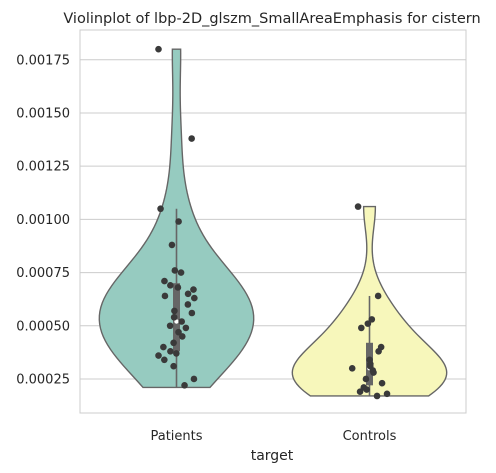 The image size is (496, 473). Describe the element at coordinates (43, 113) in the screenshot. I see `y-tick-label: 0.00150` at that location.